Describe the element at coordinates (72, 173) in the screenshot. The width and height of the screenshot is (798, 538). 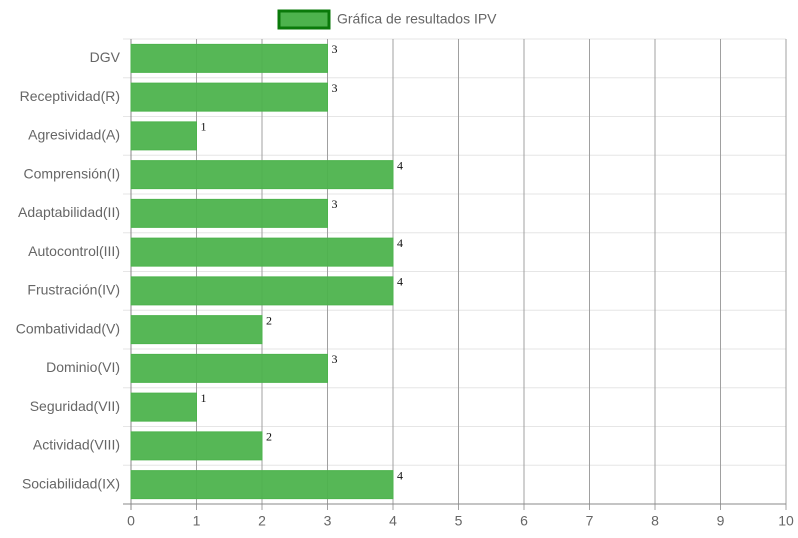
I see `y-tick-label: Comprensión(I)` at that location.